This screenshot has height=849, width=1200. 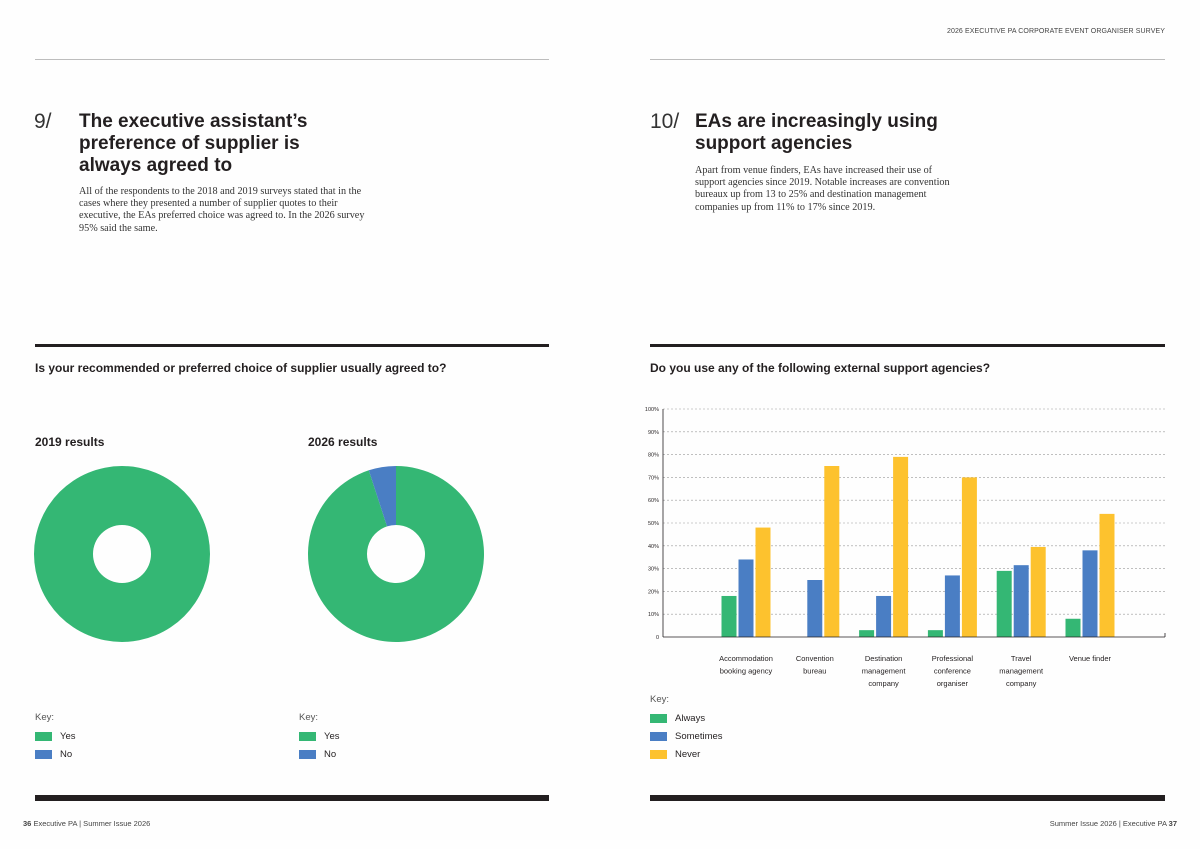 I want to click on x-category-label: booking agency, so click(x=746, y=671).